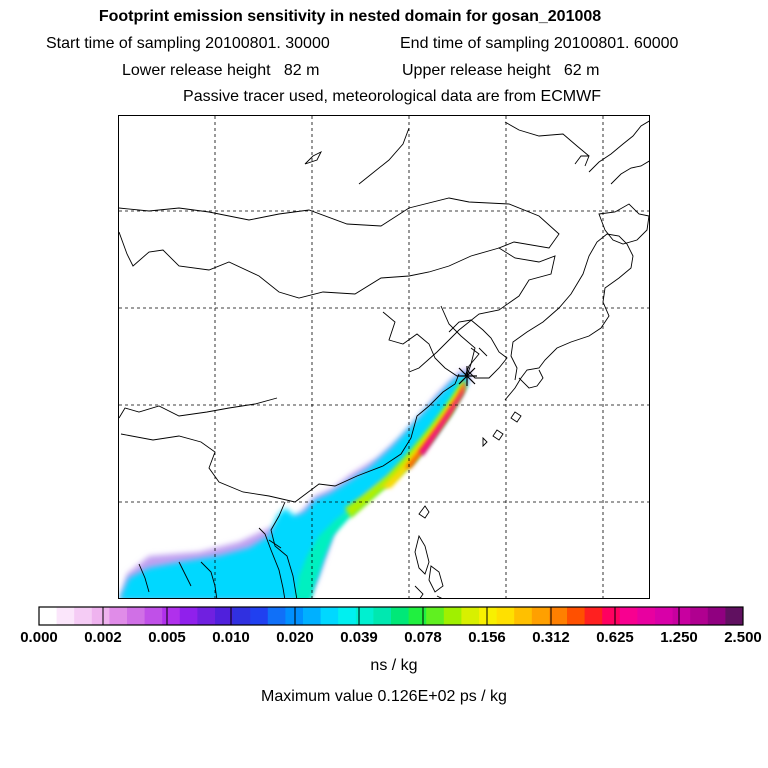  I want to click on sampling-start-time: Start time of sampling 20100801. 30000, so click(188, 43).